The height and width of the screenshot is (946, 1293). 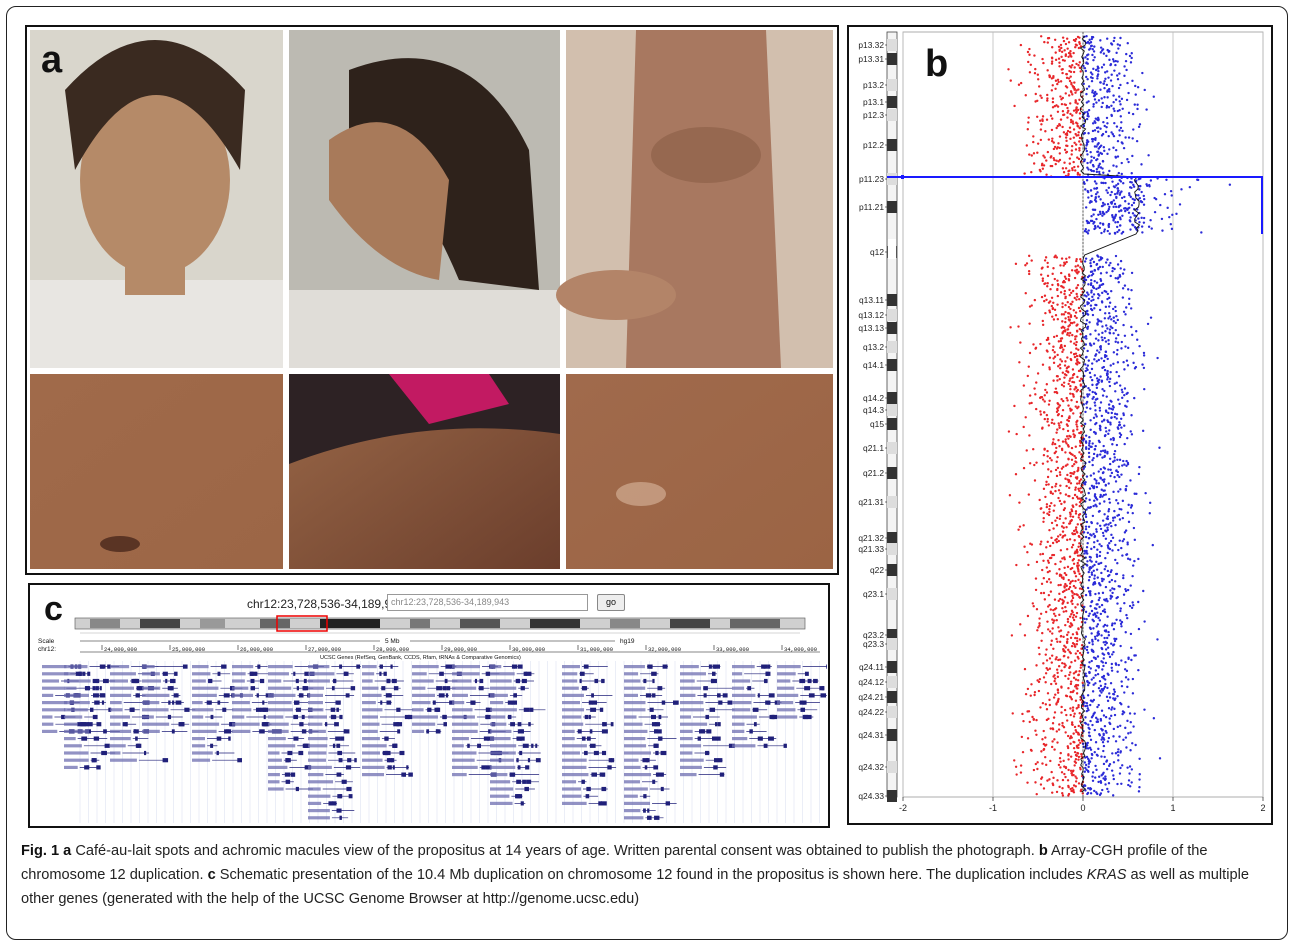 What do you see at coordinates (611, 602) in the screenshot?
I see `go-button: go` at bounding box center [611, 602].